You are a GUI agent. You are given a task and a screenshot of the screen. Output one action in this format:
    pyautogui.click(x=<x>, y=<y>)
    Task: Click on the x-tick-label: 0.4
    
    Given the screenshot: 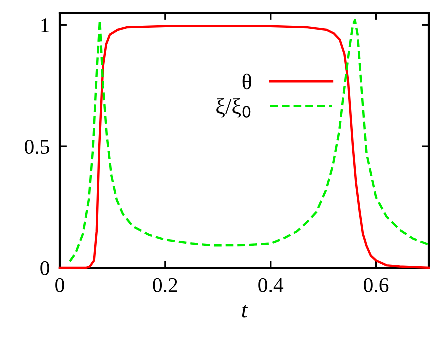 What is the action you would take?
    pyautogui.click(x=271, y=285)
    